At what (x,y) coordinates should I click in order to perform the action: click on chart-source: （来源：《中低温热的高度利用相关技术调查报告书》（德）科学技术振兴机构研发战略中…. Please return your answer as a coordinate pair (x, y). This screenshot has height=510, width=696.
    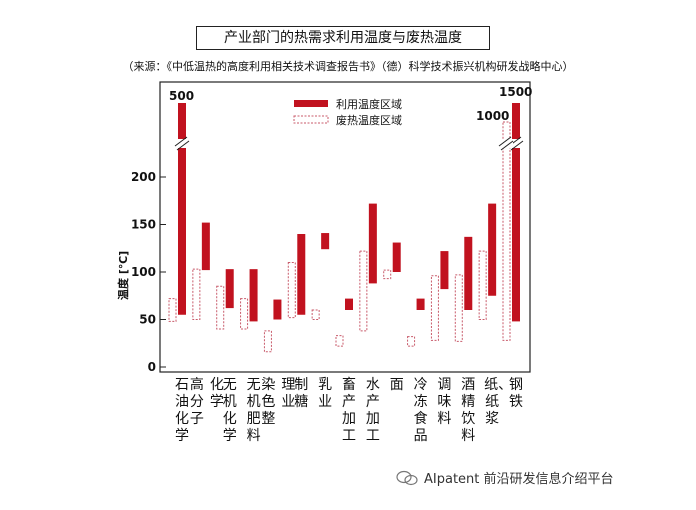
    Looking at the image, I should click on (348, 66).